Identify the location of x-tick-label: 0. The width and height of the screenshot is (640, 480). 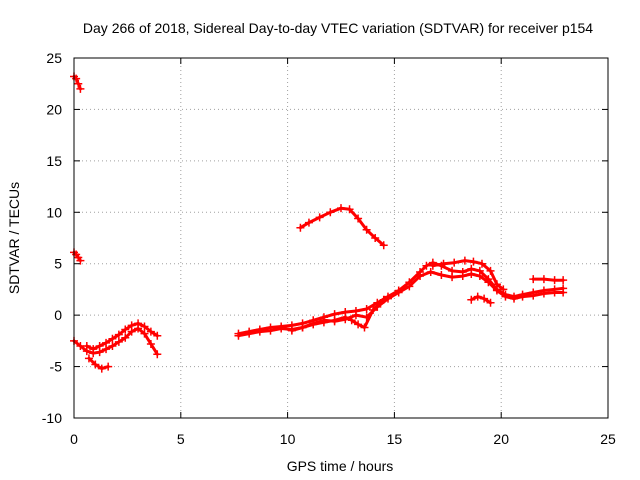
(74, 439).